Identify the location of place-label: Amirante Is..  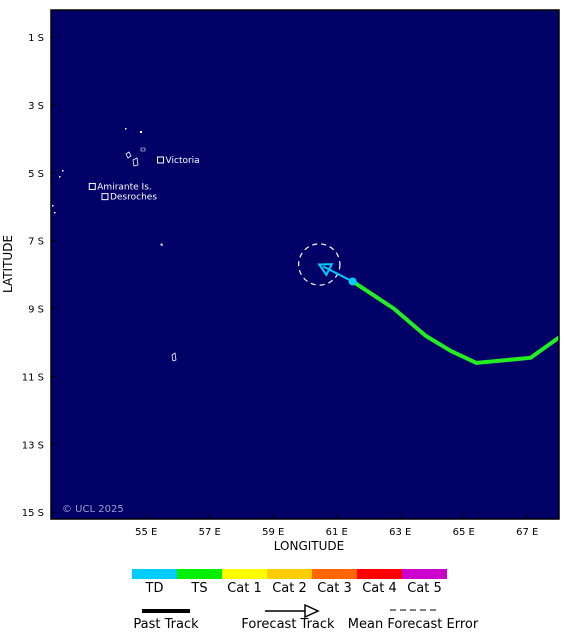
(124, 187).